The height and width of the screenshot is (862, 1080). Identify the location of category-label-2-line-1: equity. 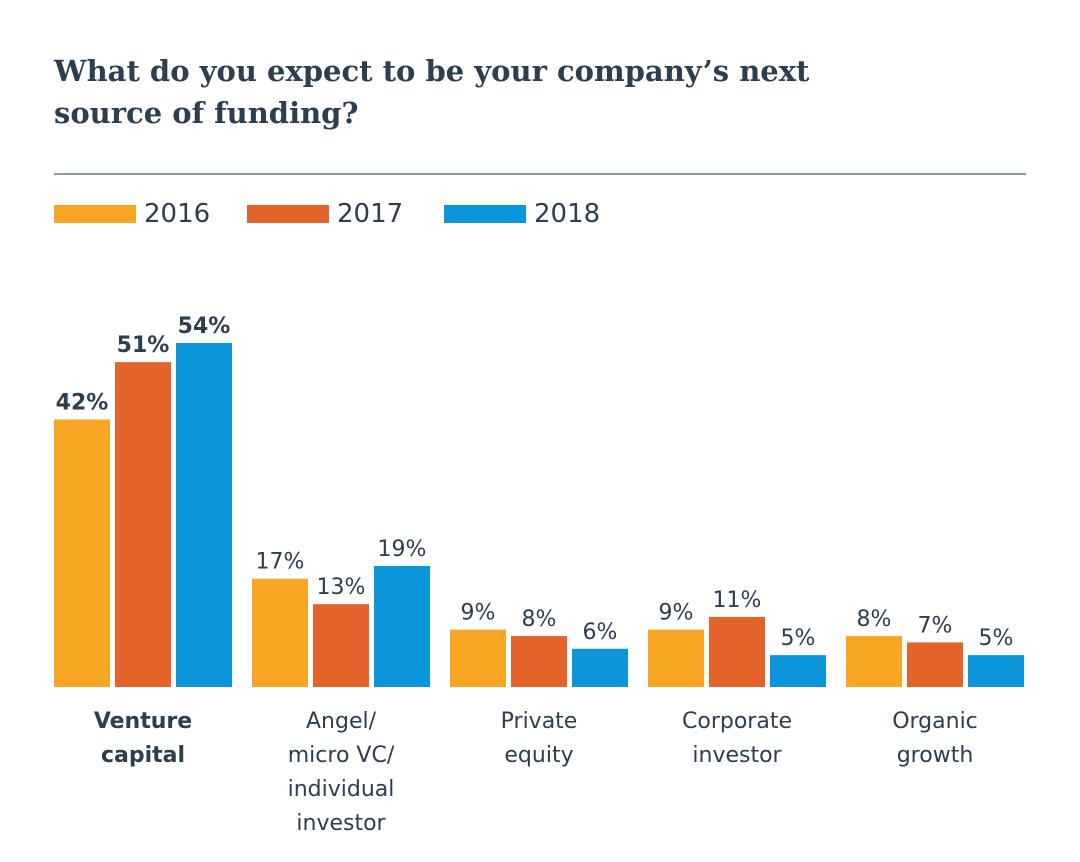
(538, 755).